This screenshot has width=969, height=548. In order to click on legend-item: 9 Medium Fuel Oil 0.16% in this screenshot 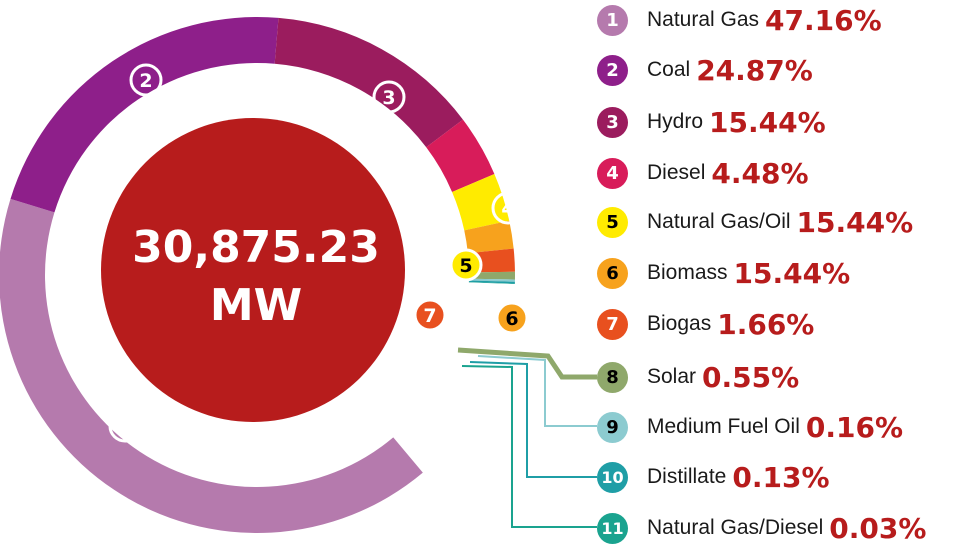, I will do `click(750, 427)`.